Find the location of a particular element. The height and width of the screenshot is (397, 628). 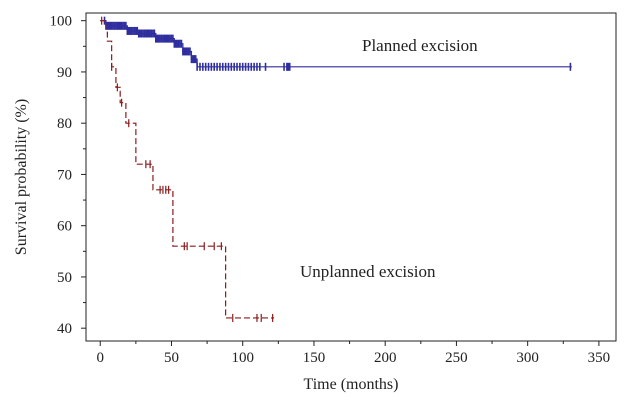

y-tick-label: 60 is located at coordinates (64, 227).